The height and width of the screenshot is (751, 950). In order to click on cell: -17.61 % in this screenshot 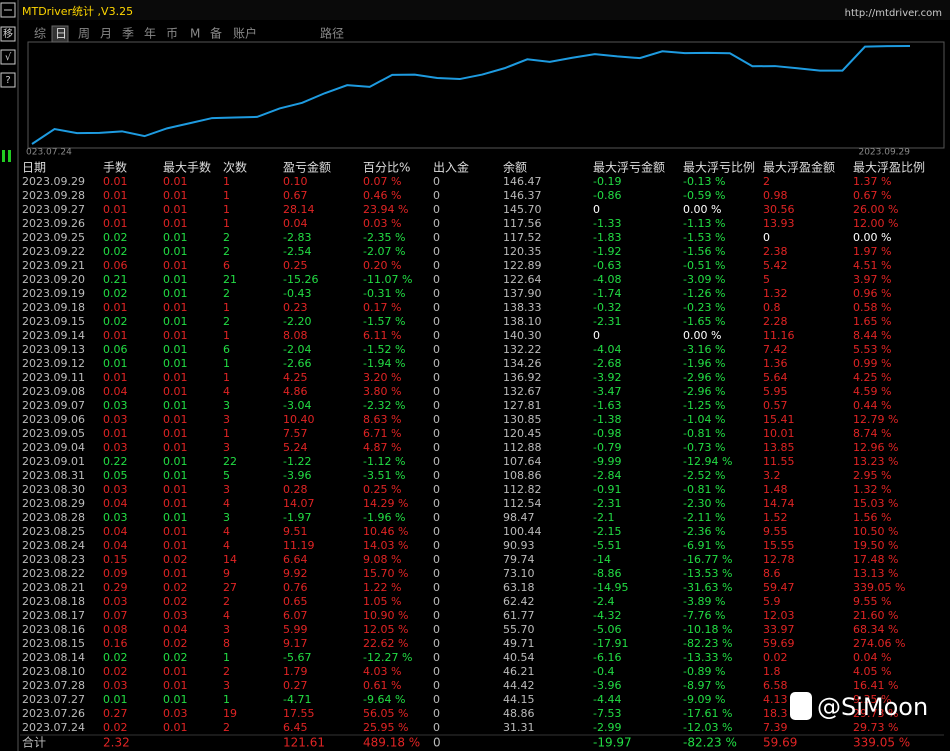, I will do `click(707, 713)`.